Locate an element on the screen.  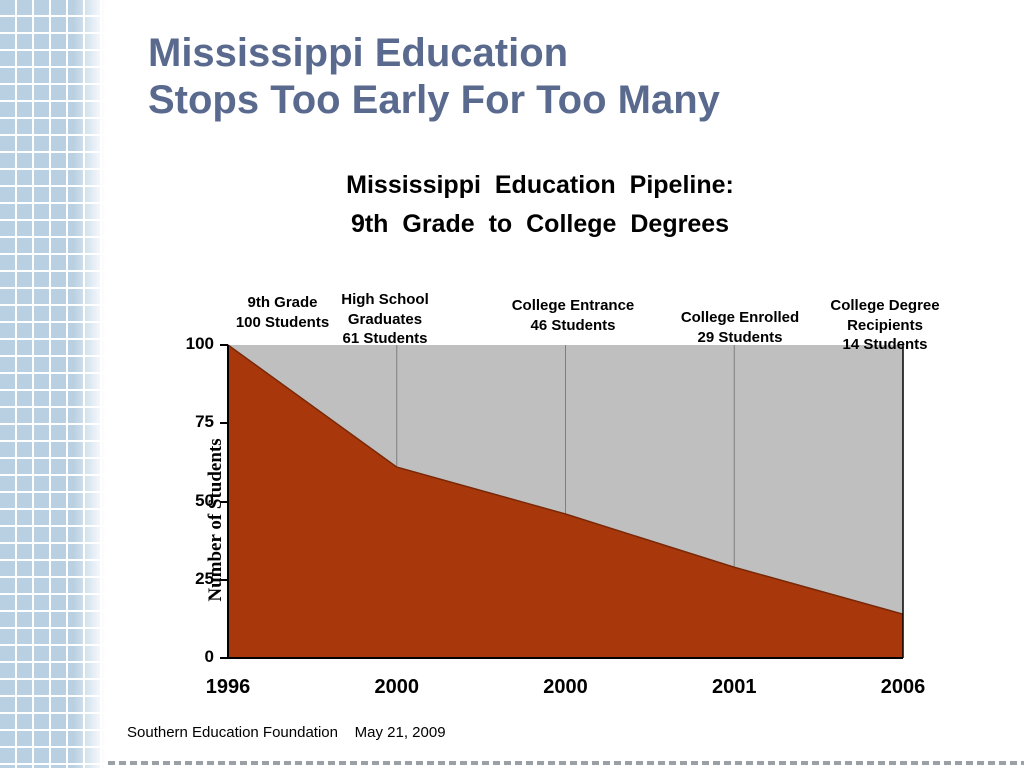
y-tick-label: 0 is located at coordinates (209, 656).